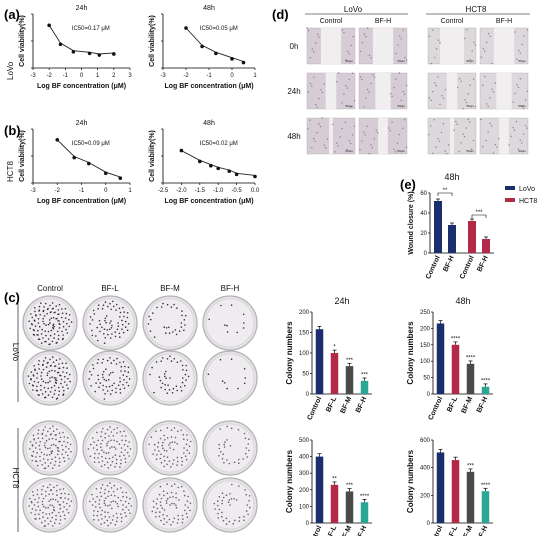  I want to click on x-tick-label: -1, so click(209, 76).